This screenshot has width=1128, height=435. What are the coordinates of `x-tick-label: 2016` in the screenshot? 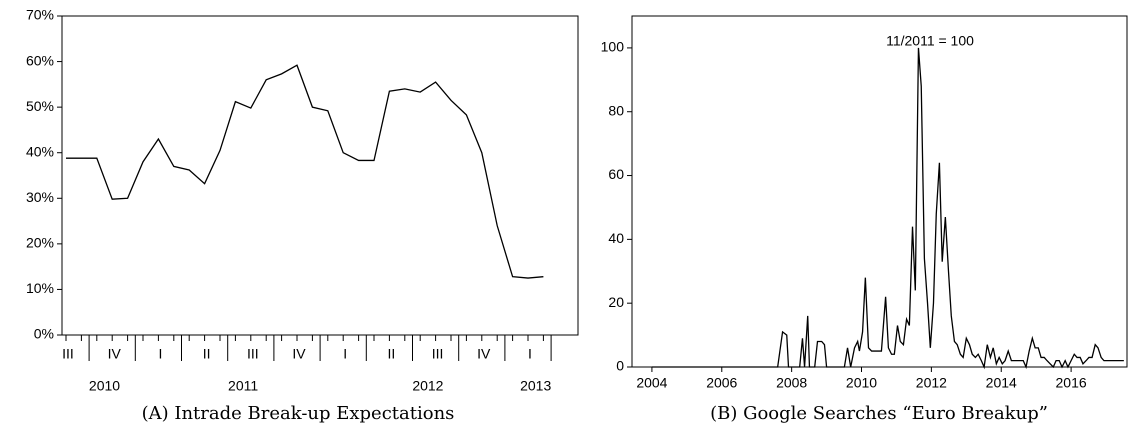 It's located at (1071, 383).